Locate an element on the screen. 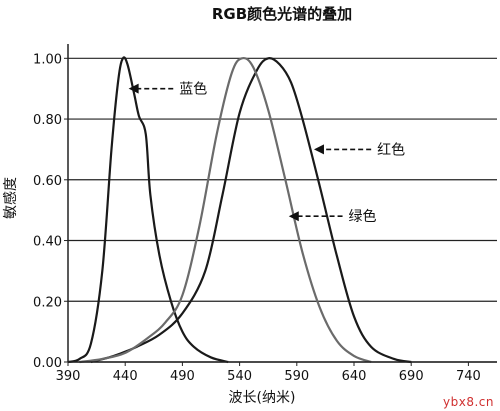 Image resolution: width=500 pixels, height=411 pixels. x-tick-label: 540 is located at coordinates (239, 376).